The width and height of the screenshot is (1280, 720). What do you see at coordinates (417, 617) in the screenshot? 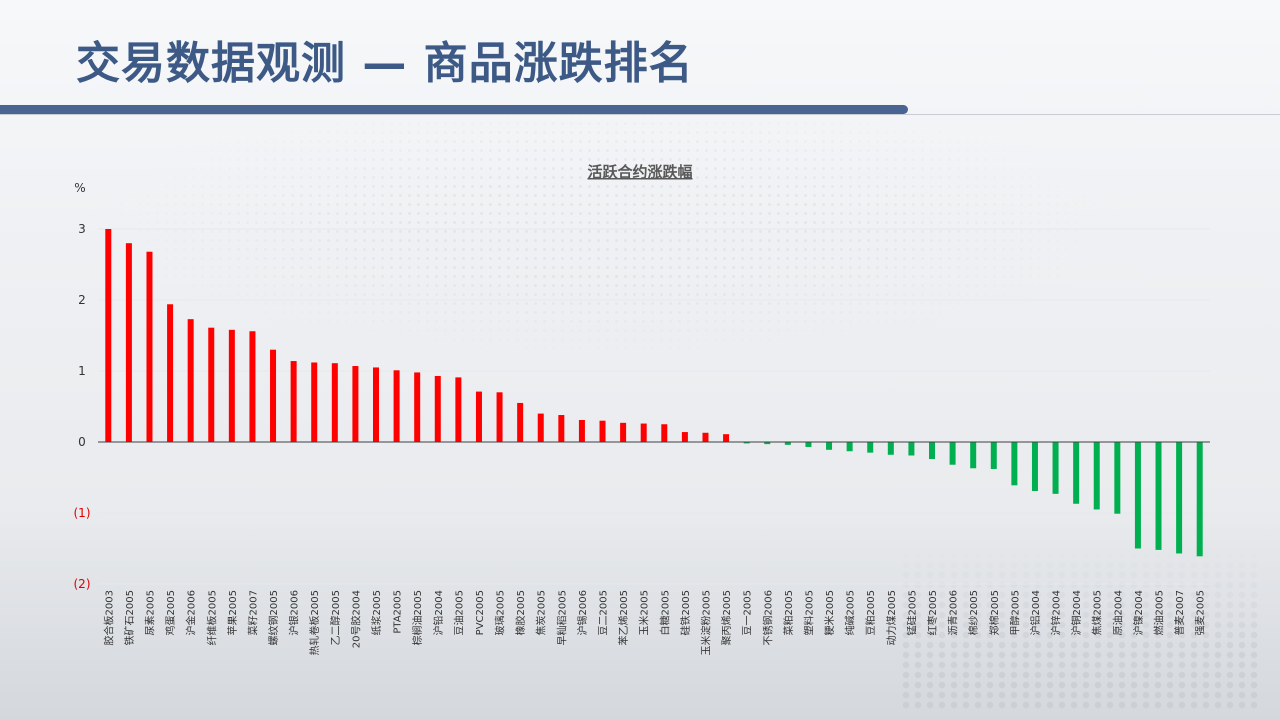
I see `x-tick-label: 棕榈油2005` at bounding box center [417, 617].